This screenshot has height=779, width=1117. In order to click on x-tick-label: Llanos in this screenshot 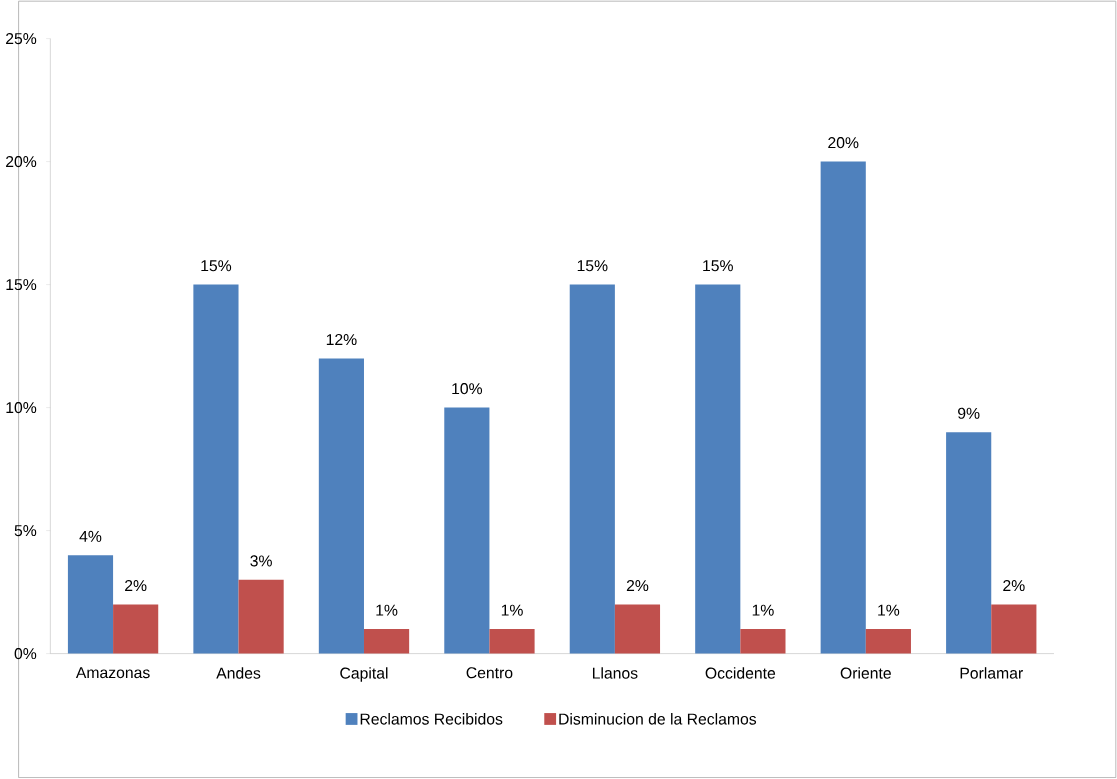, I will do `click(615, 673)`.